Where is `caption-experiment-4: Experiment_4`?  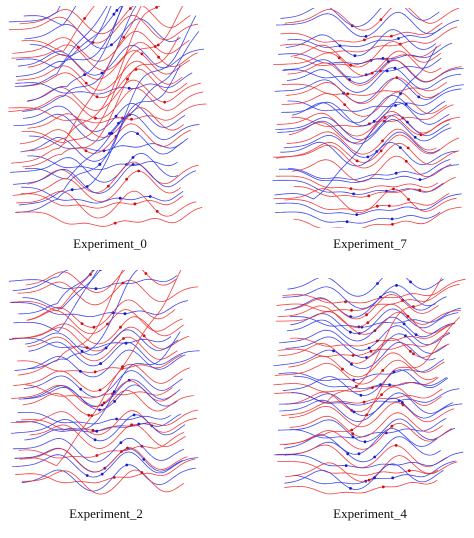 caption-experiment-4: Experiment_4 is located at coordinates (370, 513).